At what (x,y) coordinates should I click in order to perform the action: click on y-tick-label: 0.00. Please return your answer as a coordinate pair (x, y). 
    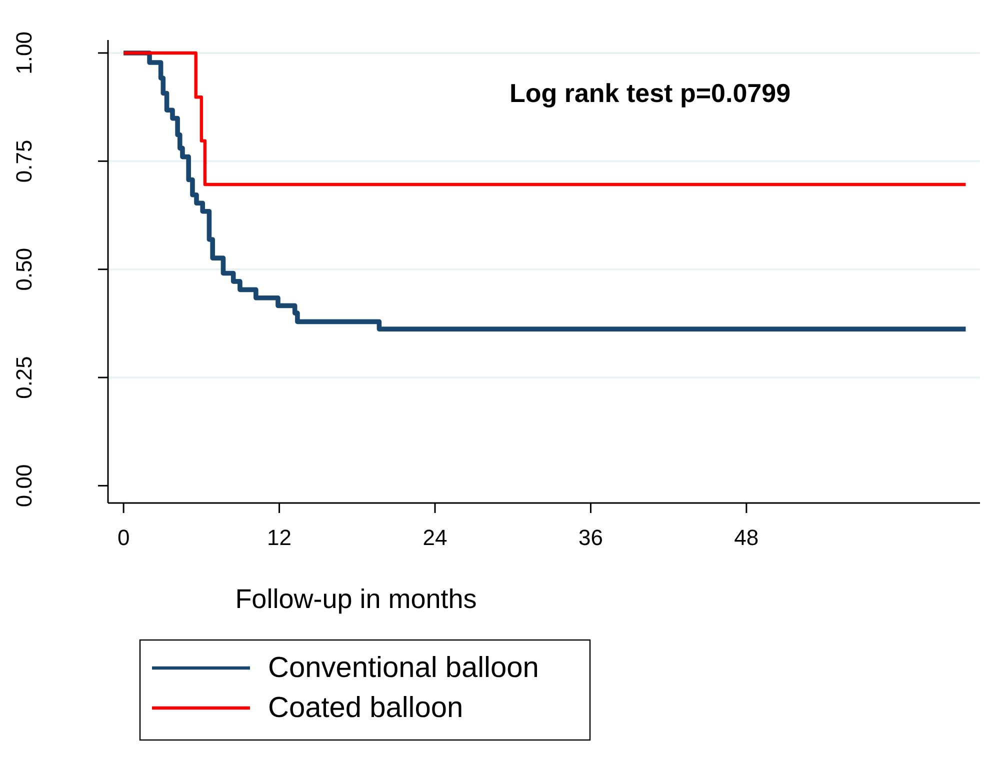
    Looking at the image, I should click on (24, 486).